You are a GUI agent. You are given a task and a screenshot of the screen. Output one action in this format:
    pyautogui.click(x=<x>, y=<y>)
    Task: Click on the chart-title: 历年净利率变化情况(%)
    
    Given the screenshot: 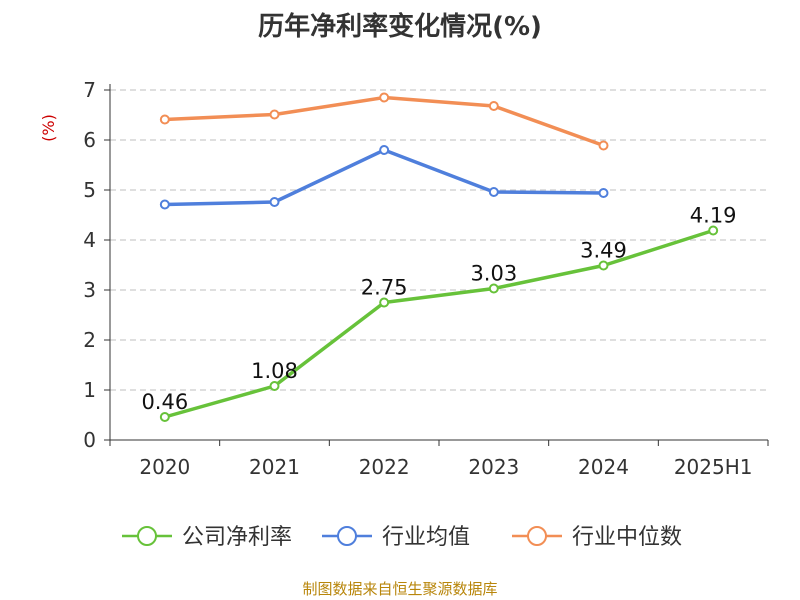 What is the action you would take?
    pyautogui.click(x=400, y=27)
    